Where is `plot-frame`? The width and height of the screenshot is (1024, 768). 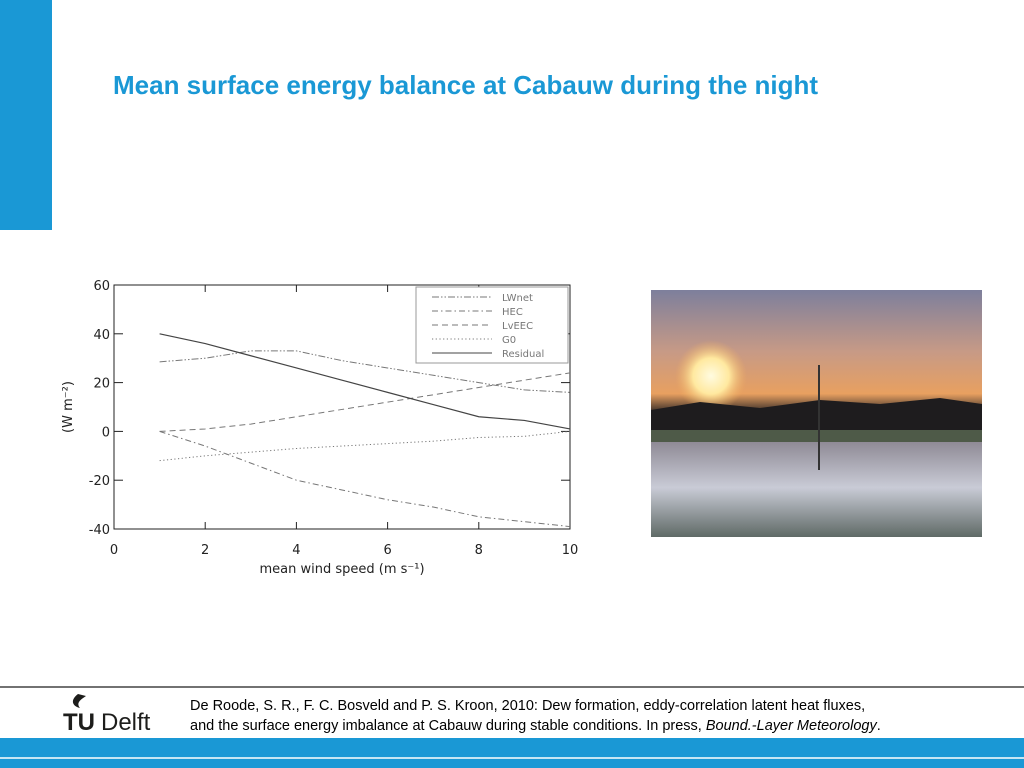 plot-frame is located at coordinates (342, 407).